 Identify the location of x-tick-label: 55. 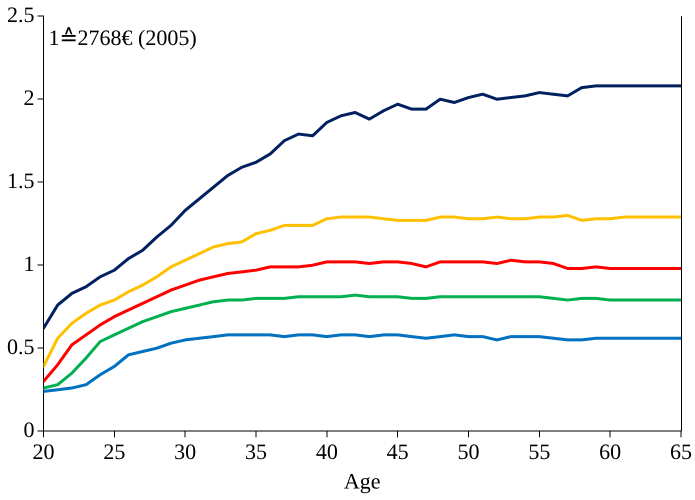
(539, 451).